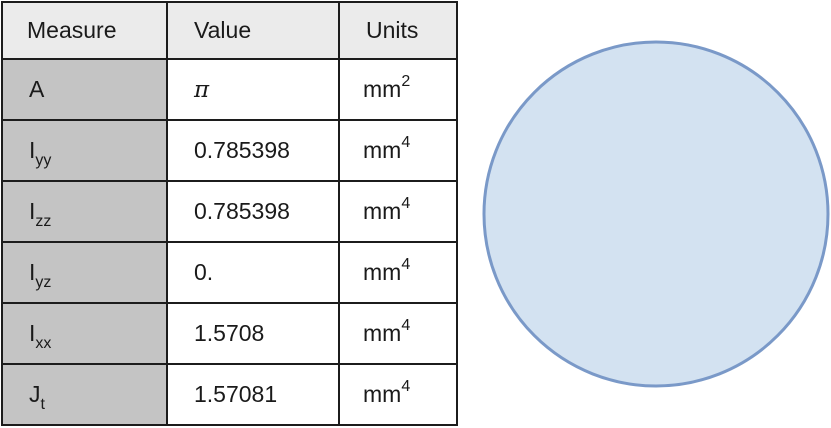  What do you see at coordinates (253, 89) in the screenshot?
I see `value-cell: π` at bounding box center [253, 89].